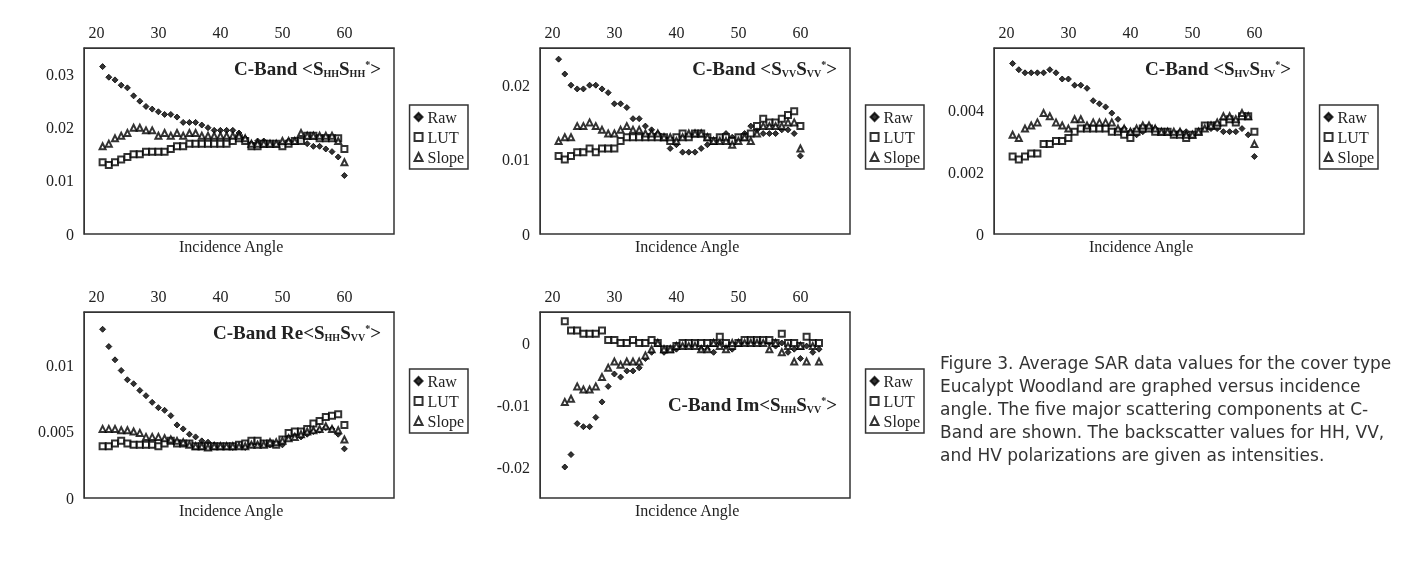 Image resolution: width=1408 pixels, height=565 pixels. I want to click on y-tick-label: 0.03, so click(60, 75).